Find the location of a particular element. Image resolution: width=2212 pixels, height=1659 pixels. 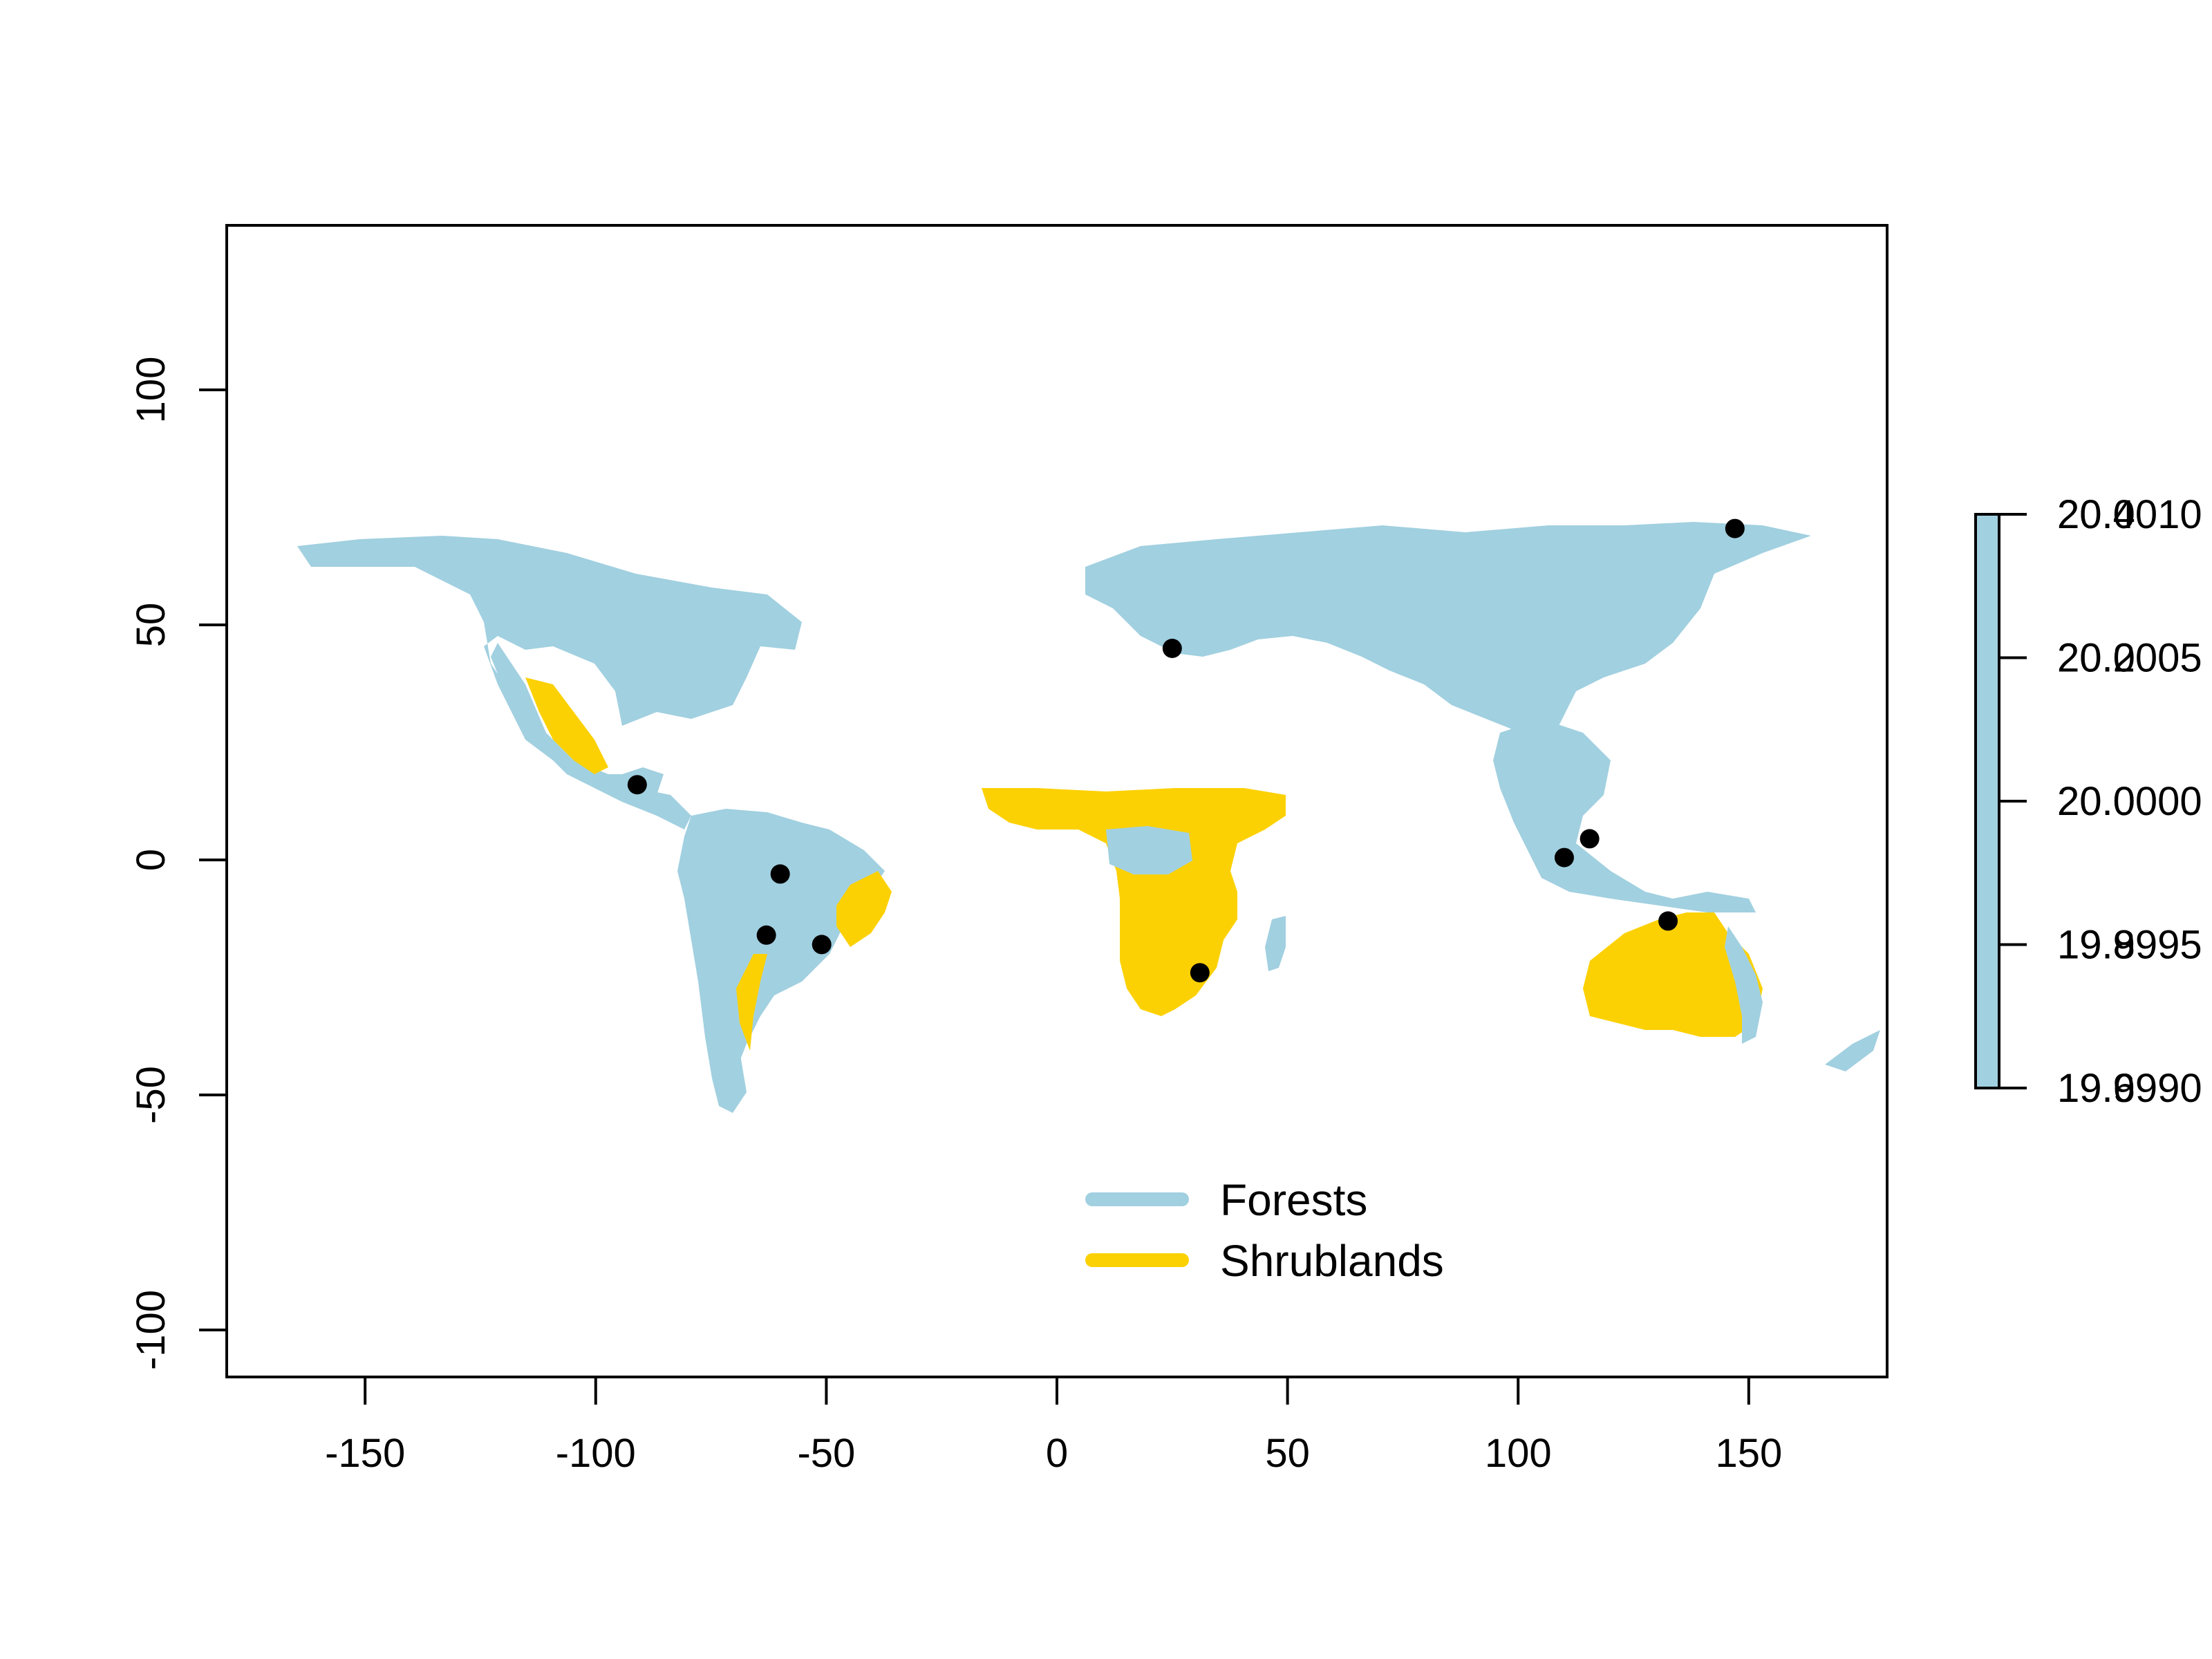

colorbar-tick-label: 19.9990 is located at coordinates (2129, 1088).